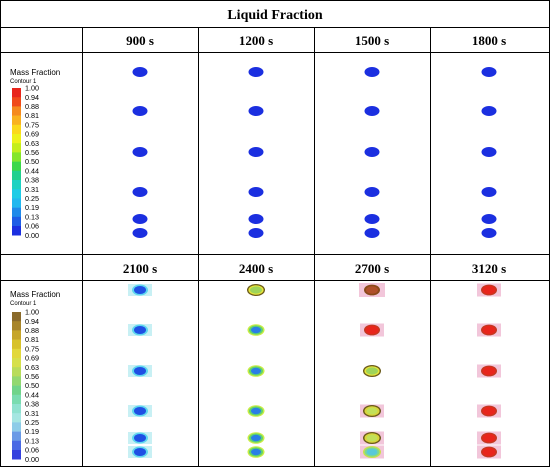 Image resolution: width=550 pixels, height=467 pixels. Describe the element at coordinates (32, 413) in the screenshot. I see `legend-bottom-tick-label: 0.31` at that location.